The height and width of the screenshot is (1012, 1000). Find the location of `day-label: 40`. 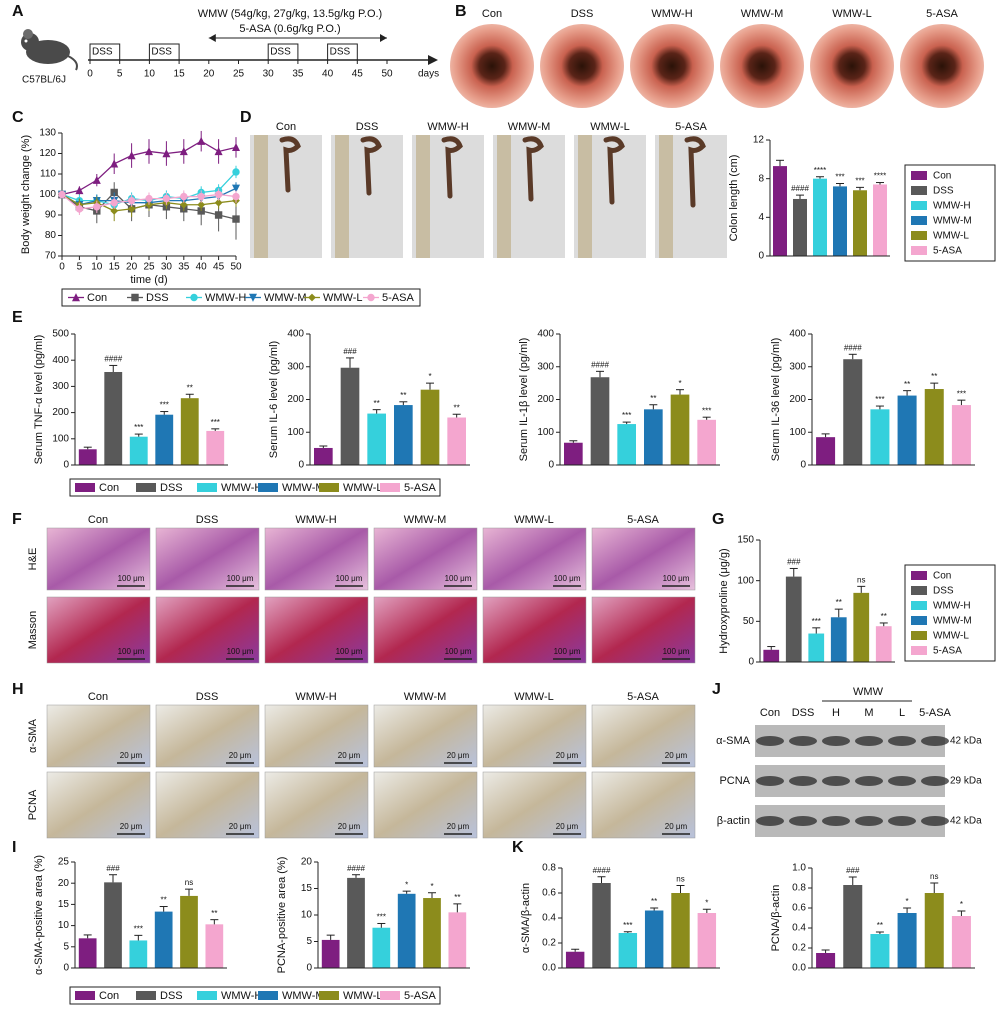

day-label: 40 is located at coordinates (328, 74).